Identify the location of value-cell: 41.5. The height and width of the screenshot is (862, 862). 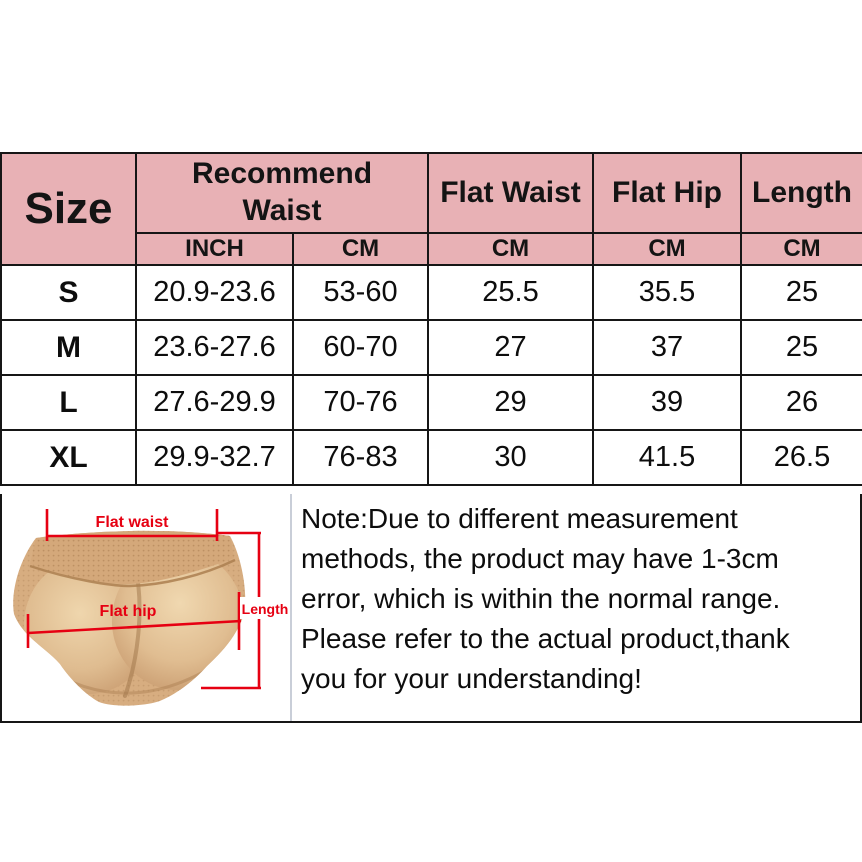
(667, 457).